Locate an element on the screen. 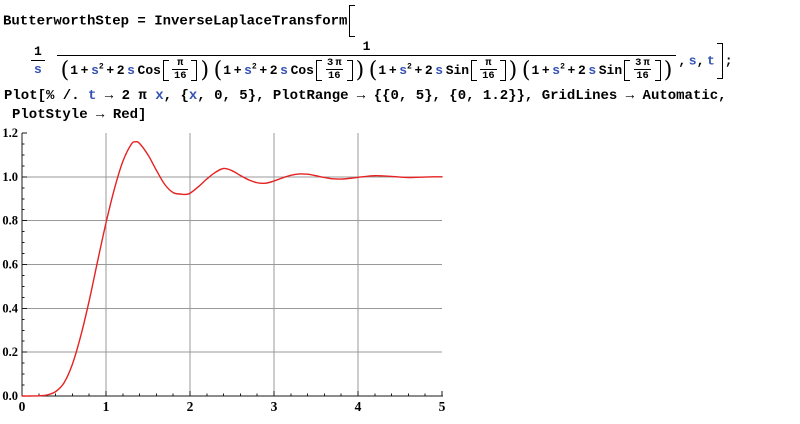  code-token: Plot[% /. is located at coordinates (46, 95).